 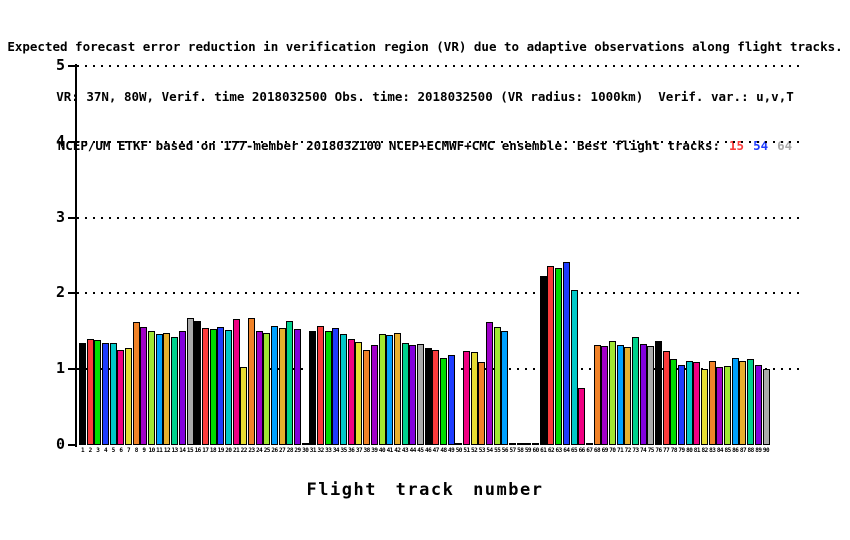 What do you see at coordinates (113, 450) in the screenshot?
I see `x-tick-label-5: 5` at bounding box center [113, 450].